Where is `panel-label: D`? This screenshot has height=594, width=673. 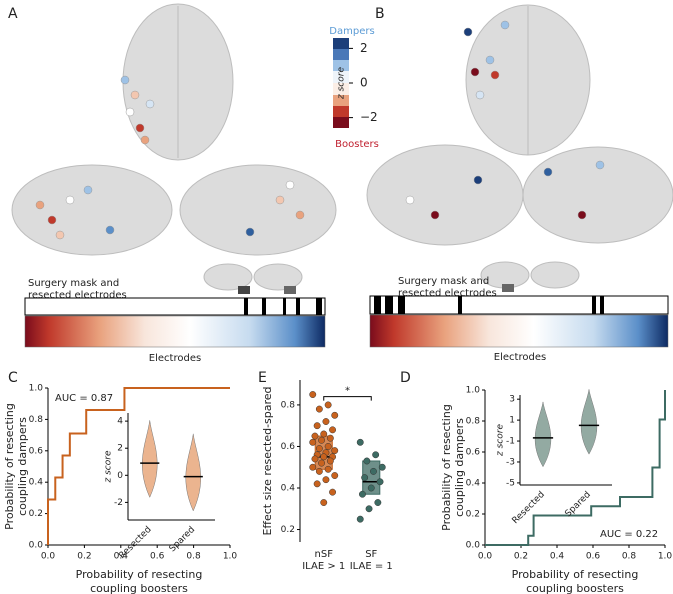
panel-label: D is located at coordinates (405, 378).